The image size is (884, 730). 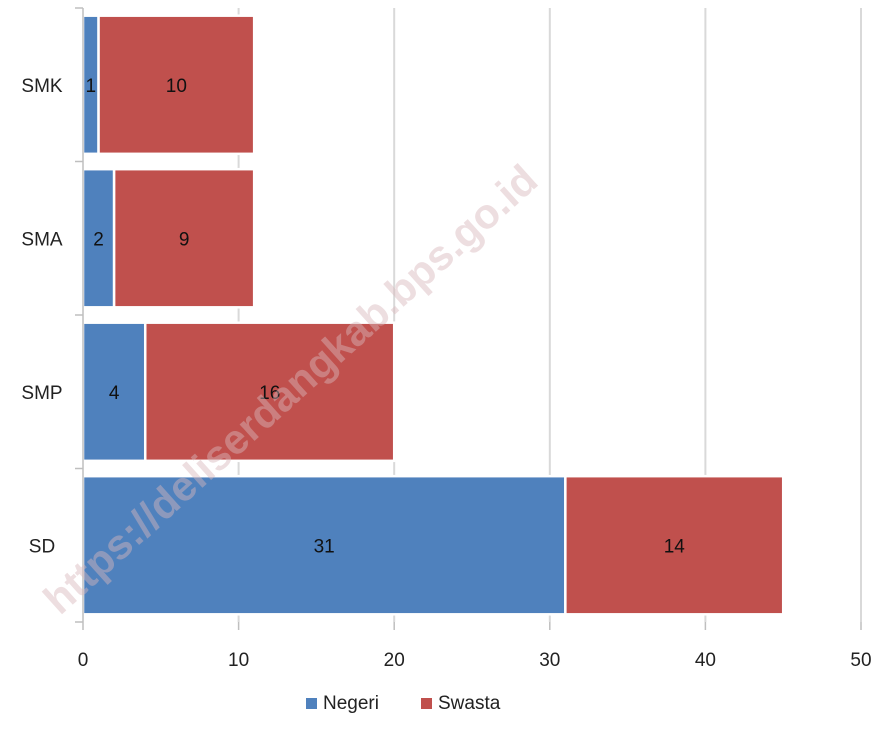 I want to click on data-label: 1, so click(x=90, y=86).